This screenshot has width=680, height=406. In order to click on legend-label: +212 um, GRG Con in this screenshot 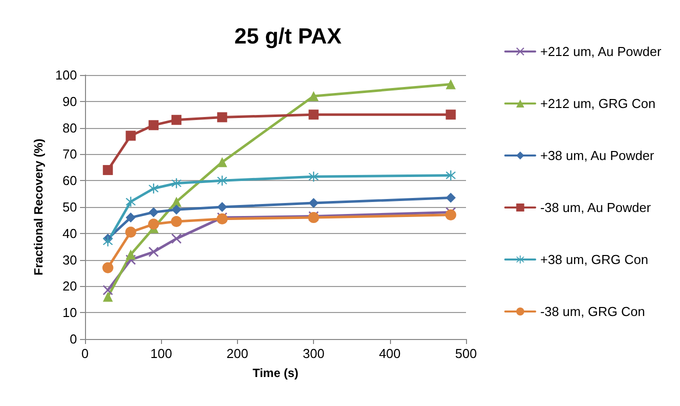, I will do `click(598, 103)`.